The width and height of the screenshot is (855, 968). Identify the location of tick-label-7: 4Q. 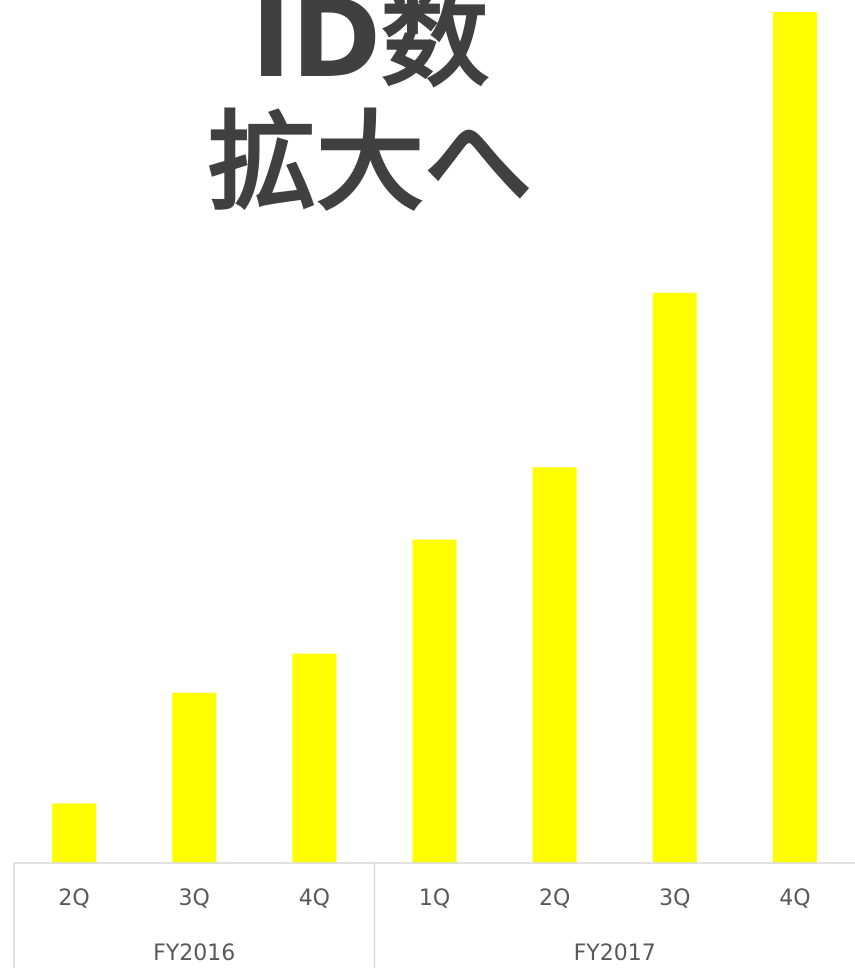
(794, 898).